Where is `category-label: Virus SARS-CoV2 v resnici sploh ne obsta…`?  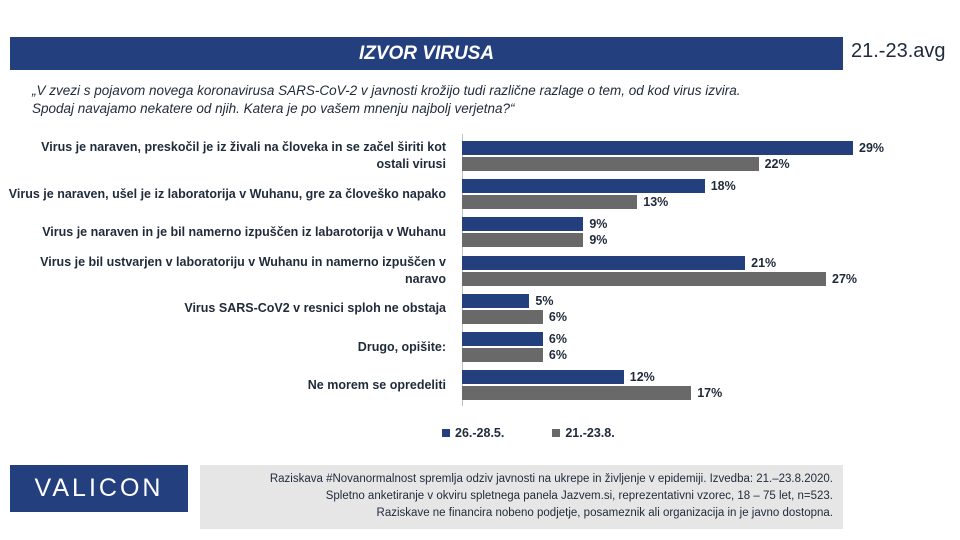
category-label: Virus SARS-CoV2 v resnici sploh ne obsta… is located at coordinates (315, 308).